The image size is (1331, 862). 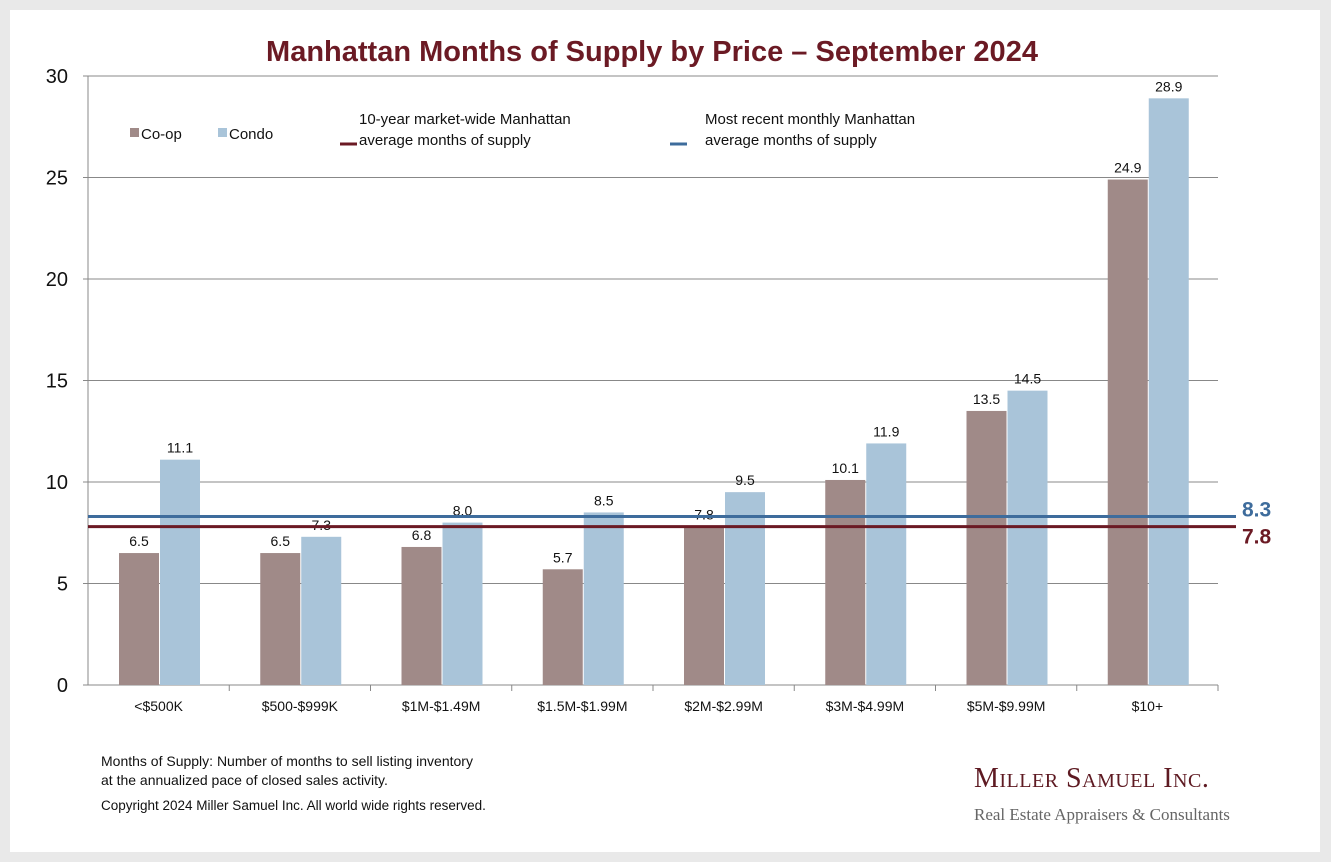 I want to click on x-tick-label: $3M-$4.99M, so click(x=865, y=706).